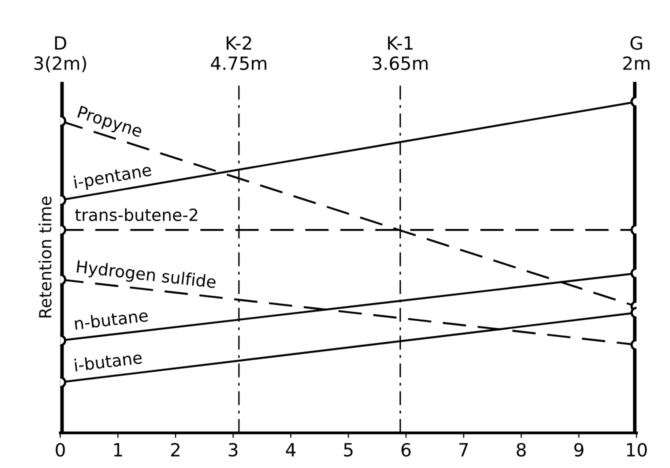 This screenshot has height=468, width=670. What do you see at coordinates (60, 54) in the screenshot?
I see `ref-line-label: D 3(2m)` at bounding box center [60, 54].